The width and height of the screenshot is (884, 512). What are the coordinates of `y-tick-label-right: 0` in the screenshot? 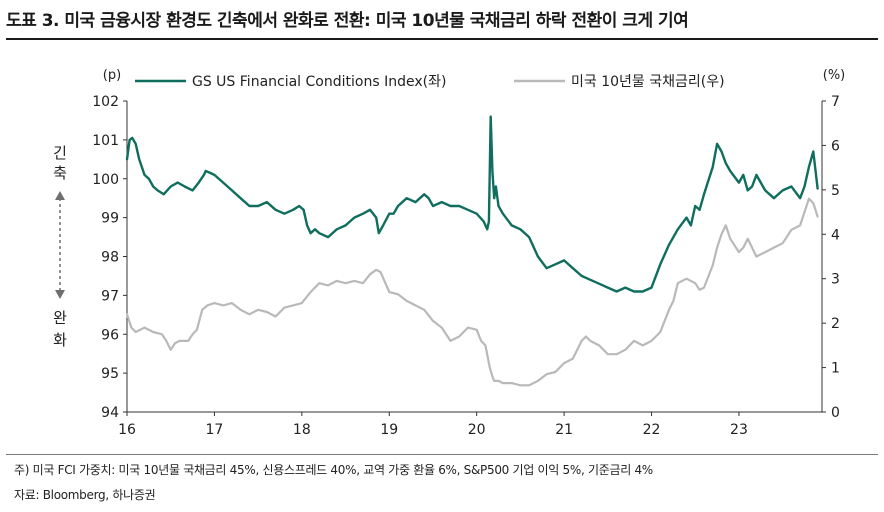 It's located at (835, 413).